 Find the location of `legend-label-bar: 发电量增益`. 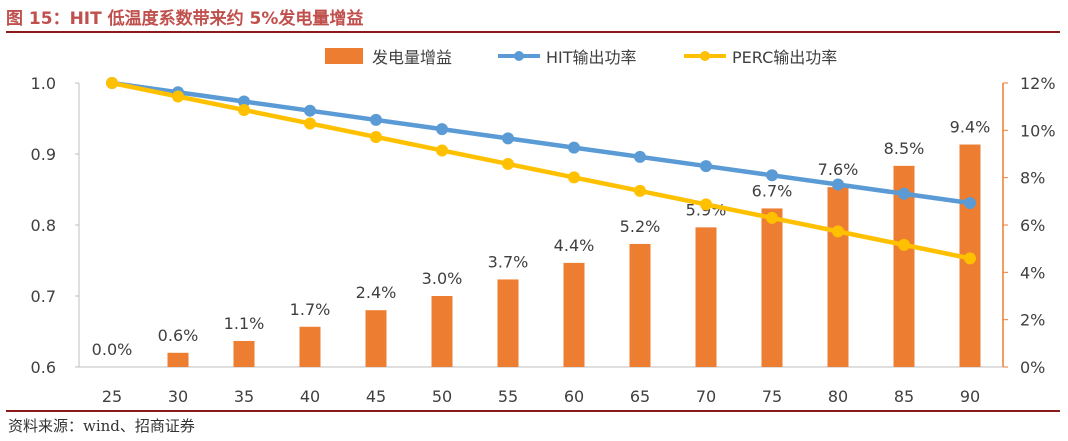

legend-label-bar: 发电量增益 is located at coordinates (412, 57).